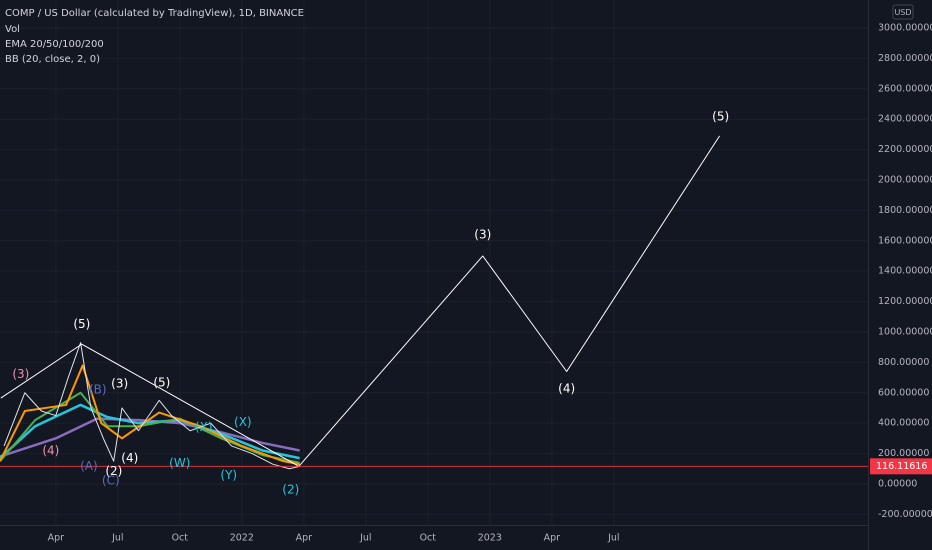 Image resolution: width=932 pixels, height=550 pixels. I want to click on wave-label: (W), so click(179, 463).